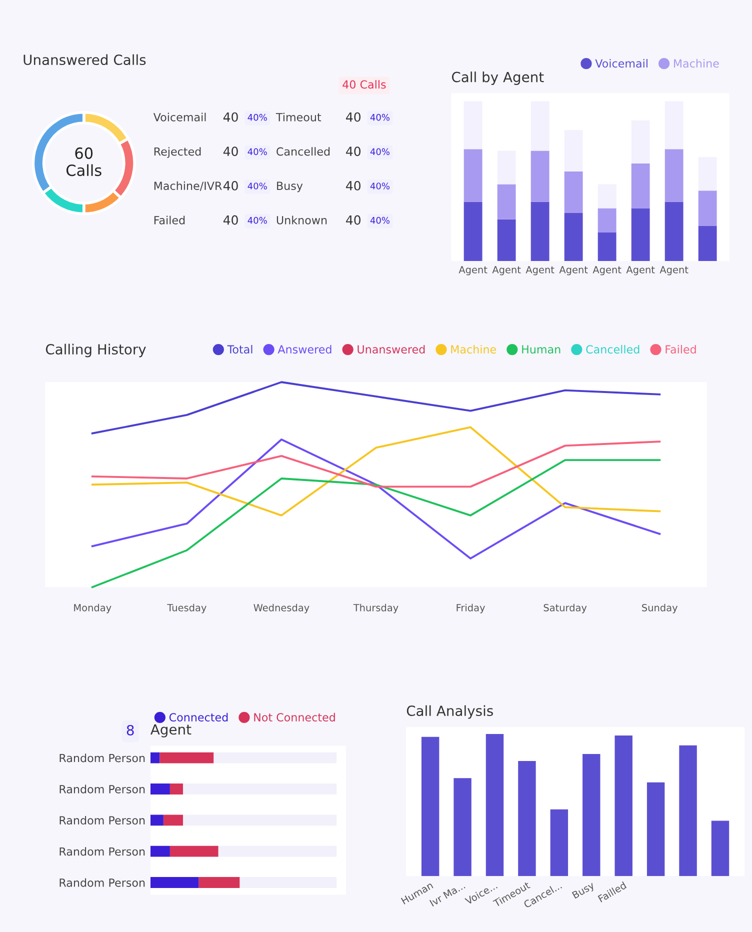 This screenshot has width=752, height=932. I want to click on legend-label: Cancelled, so click(613, 349).